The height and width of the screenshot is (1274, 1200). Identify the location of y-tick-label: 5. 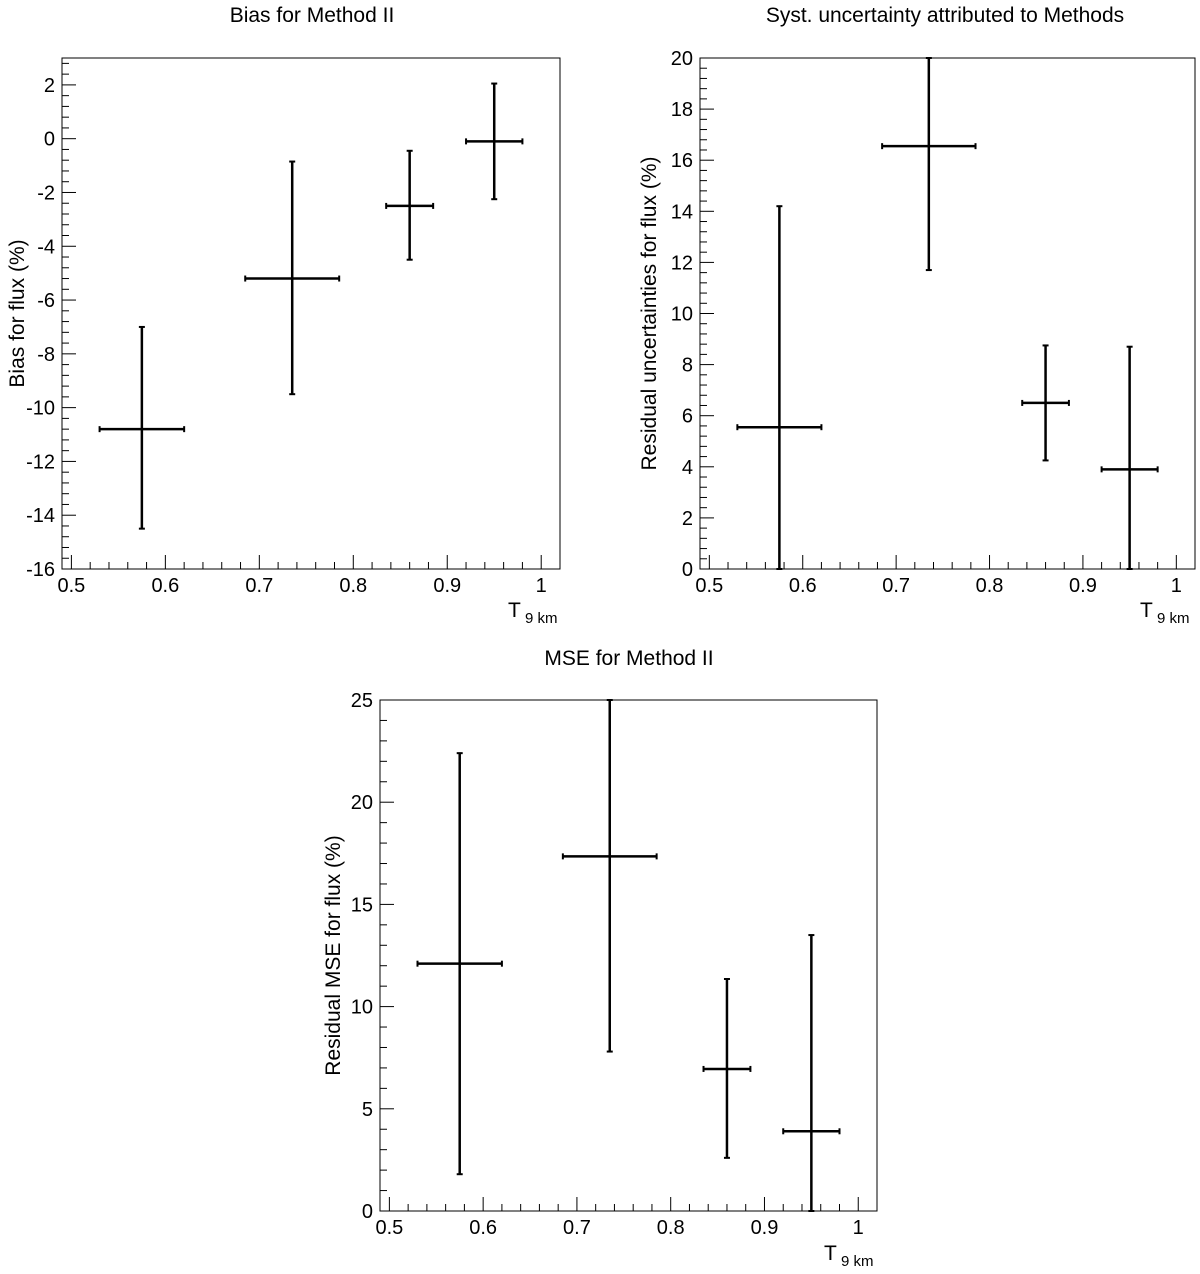
(367, 1110).